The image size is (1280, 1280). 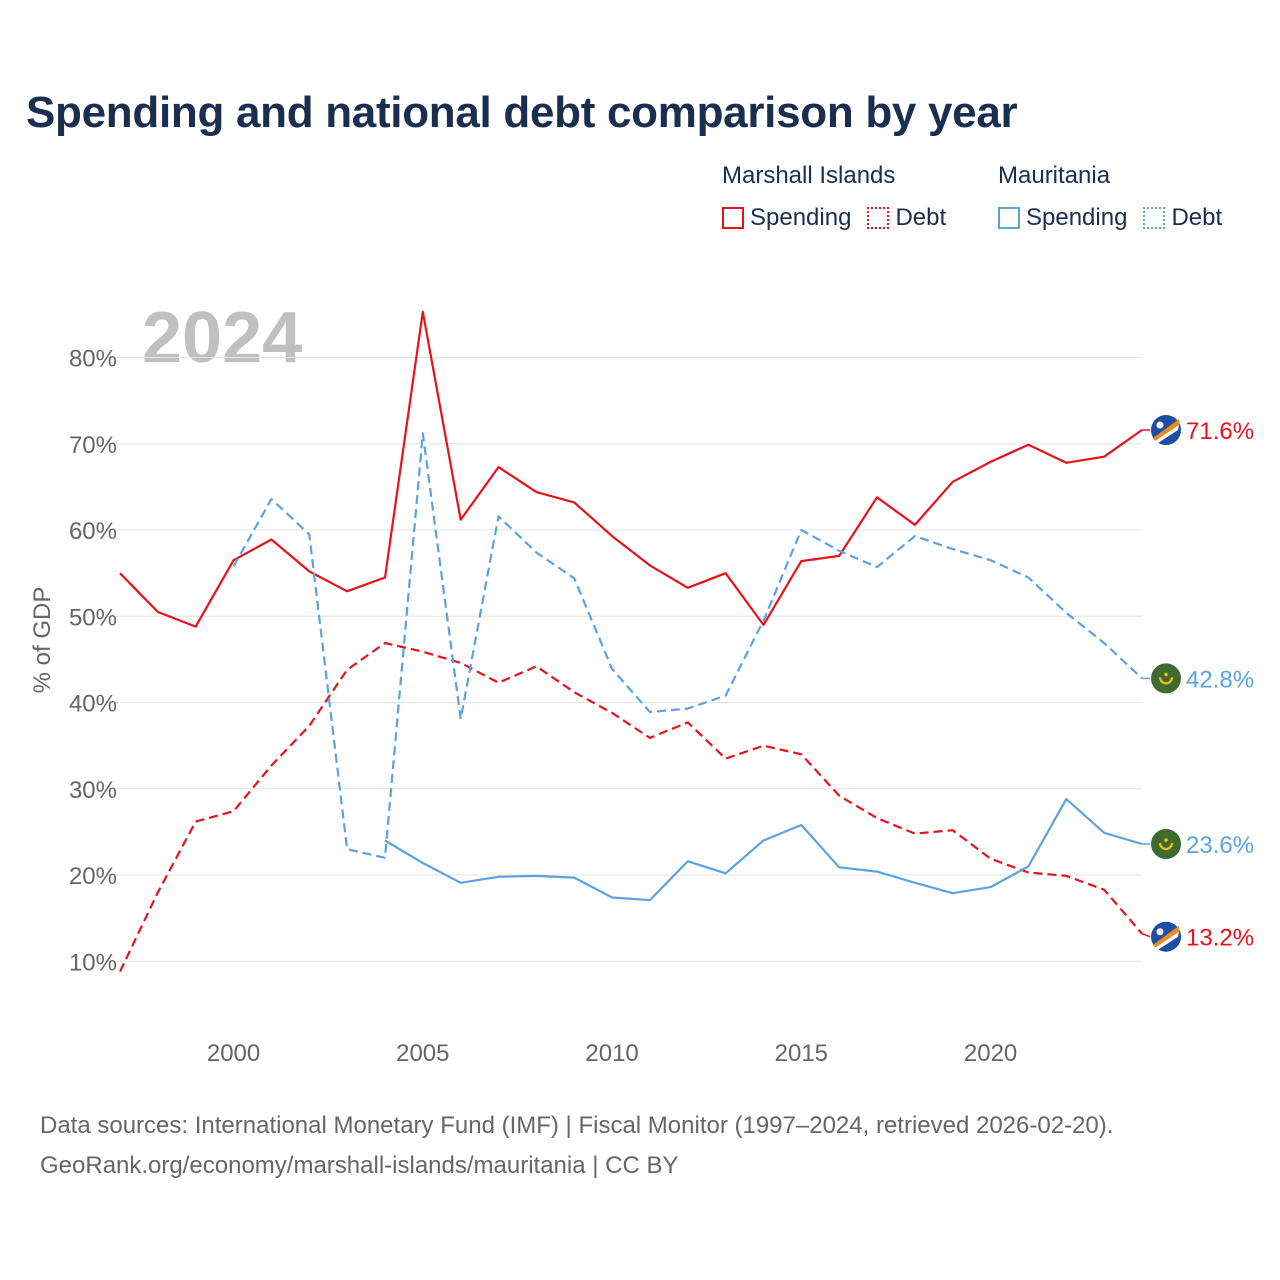 What do you see at coordinates (93, 790) in the screenshot?
I see `y-tick-label: 30%` at bounding box center [93, 790].